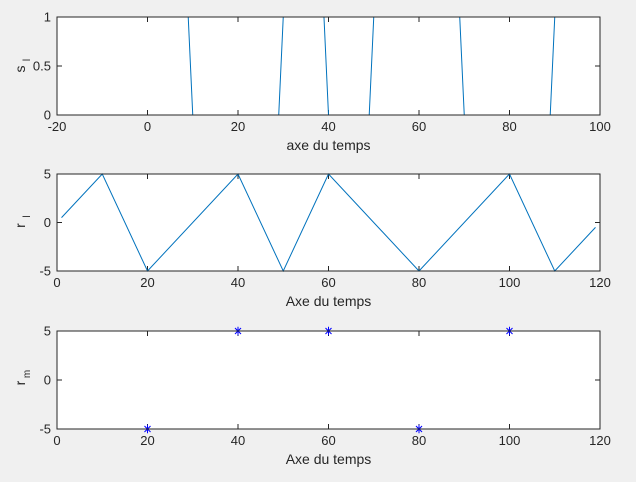 Image resolution: width=636 pixels, height=482 pixels. I want to click on x-axis-label: axe du temps, so click(328, 145).